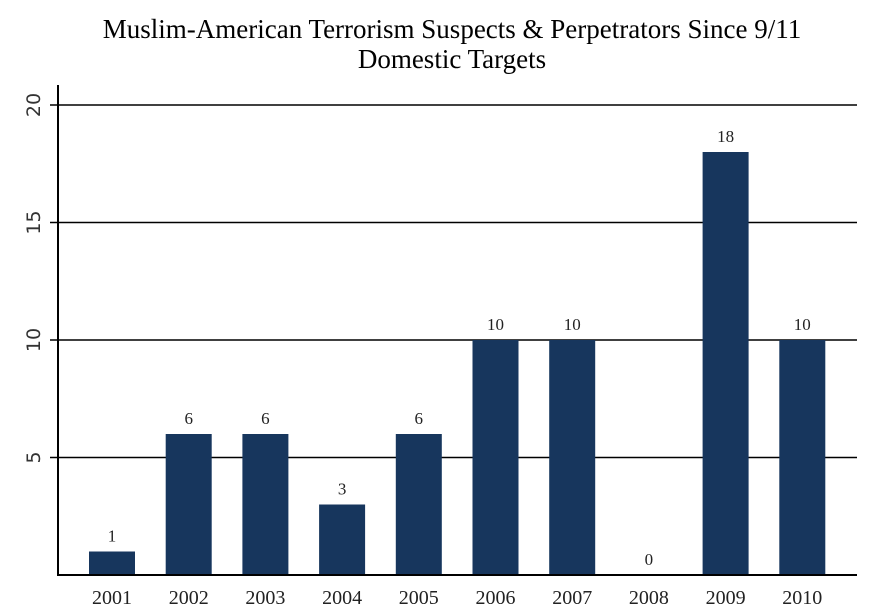 The width and height of the screenshot is (874, 611). Describe the element at coordinates (34, 222) in the screenshot. I see `y-tick-label: 15` at that location.